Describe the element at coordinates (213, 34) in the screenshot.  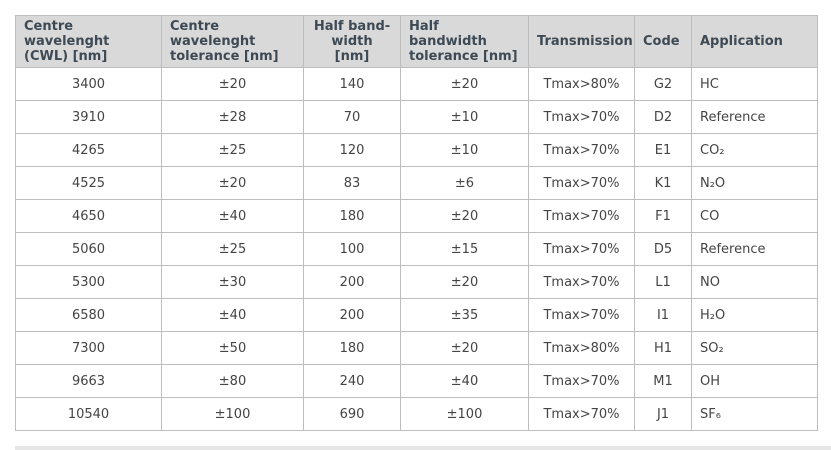
I see `header-cwl-tolerance-line1: Centre wavelenght` at that location.